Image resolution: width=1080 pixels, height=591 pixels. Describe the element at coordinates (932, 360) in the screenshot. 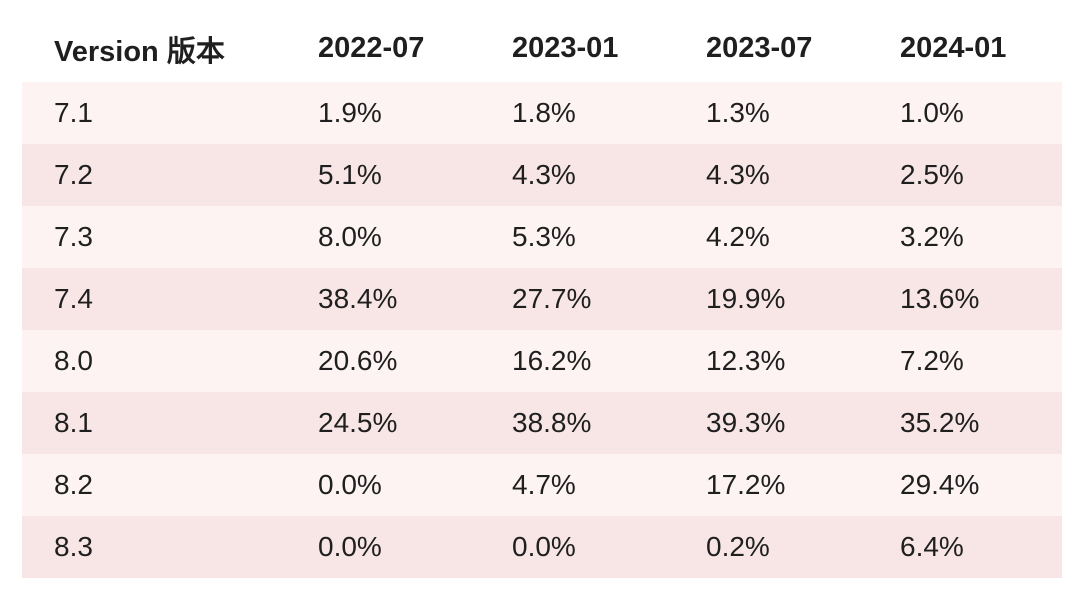

I see `cell-value: 7.2%` at that location.